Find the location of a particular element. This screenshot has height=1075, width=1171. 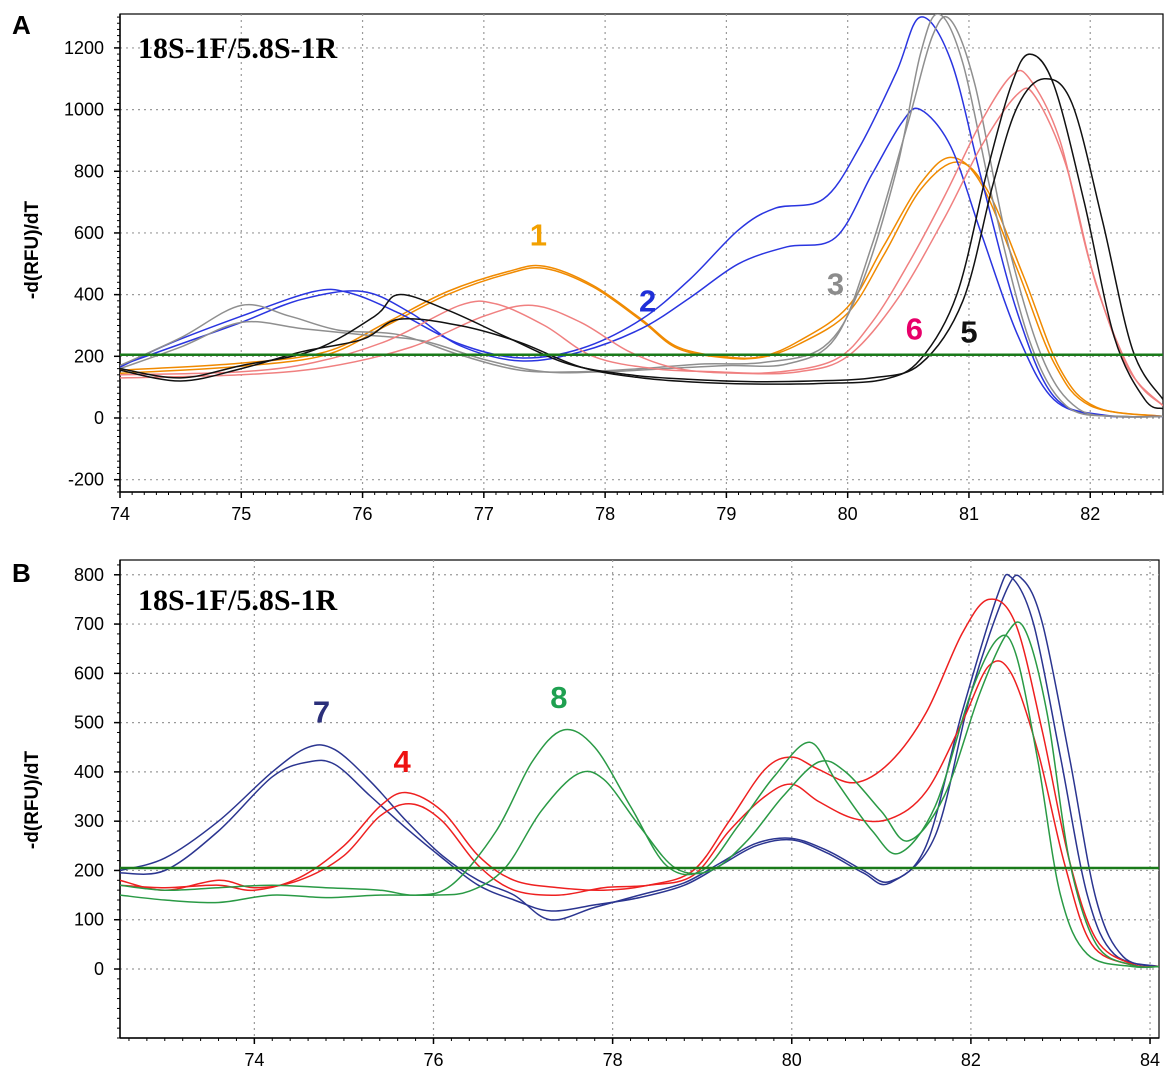

x-tick-label: 79 is located at coordinates (726, 514).